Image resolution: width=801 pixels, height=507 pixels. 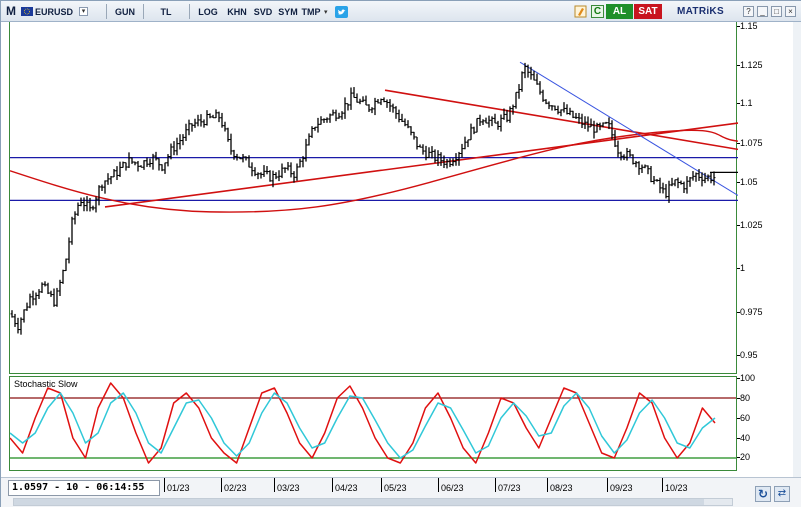 What do you see at coordinates (619, 11) in the screenshot?
I see `buy-button: AL` at bounding box center [619, 11].